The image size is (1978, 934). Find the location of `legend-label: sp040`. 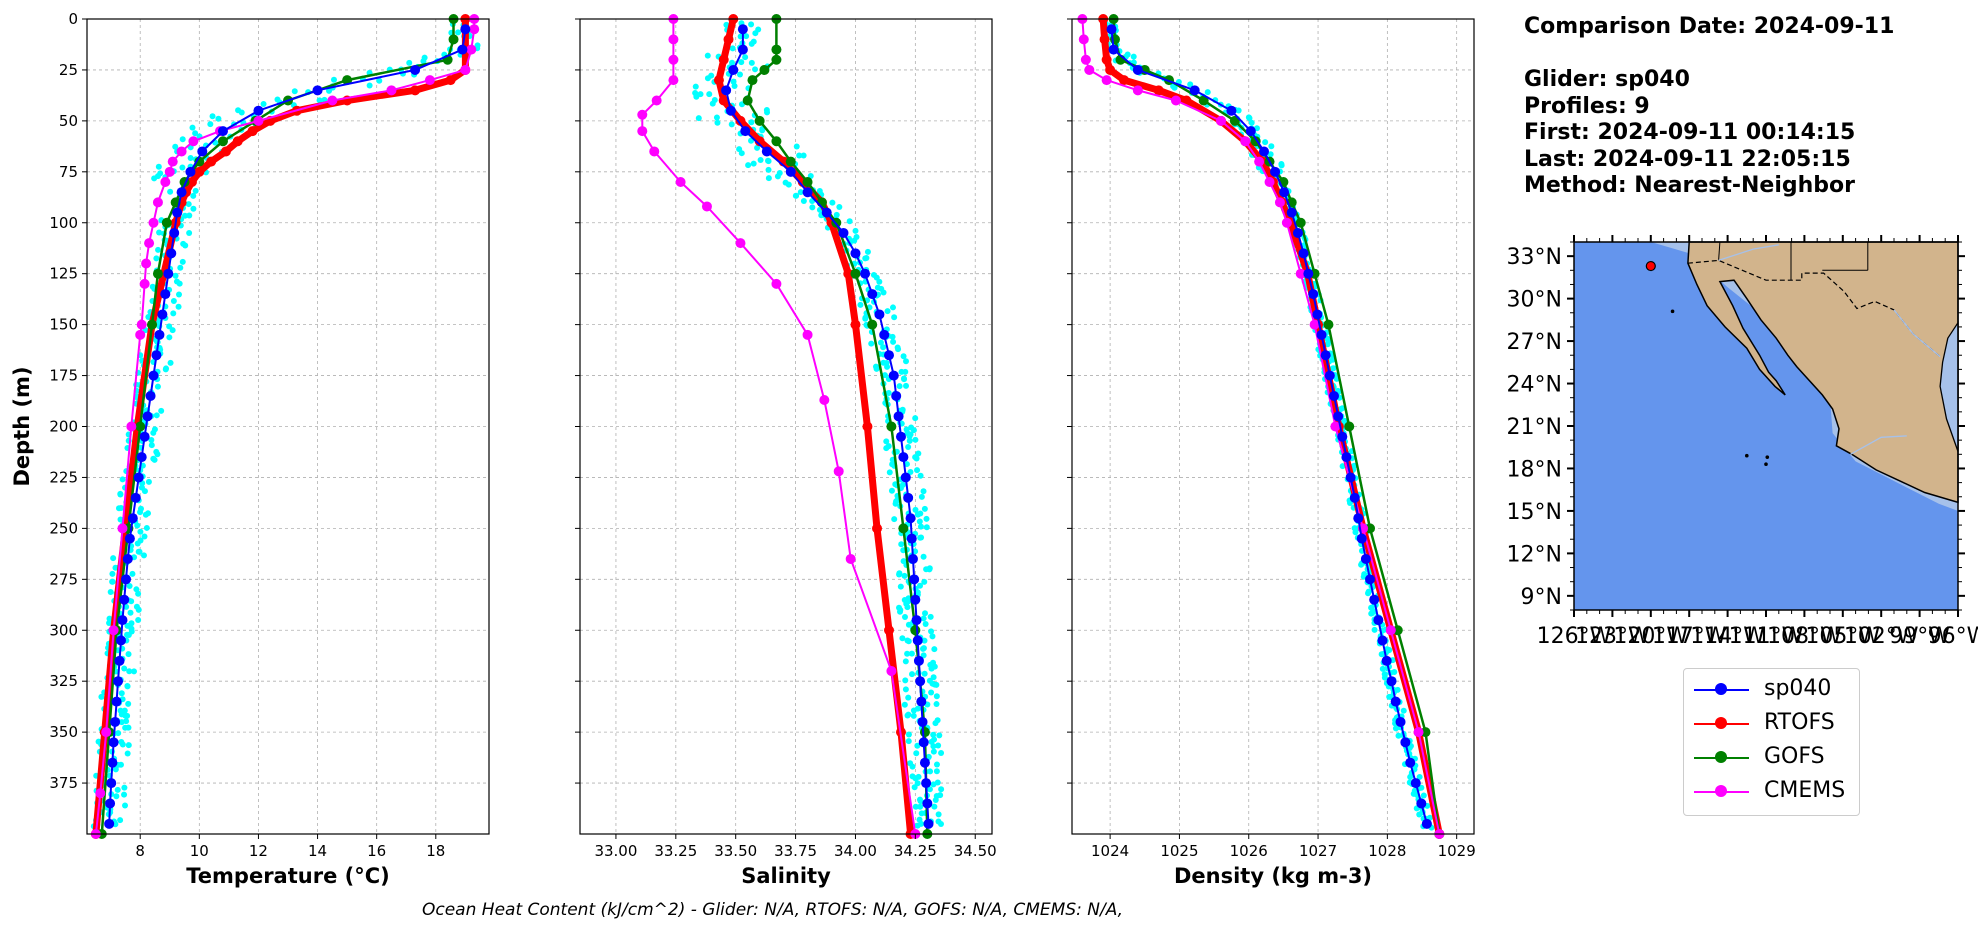

legend-label: sp040 is located at coordinates (1798, 688).